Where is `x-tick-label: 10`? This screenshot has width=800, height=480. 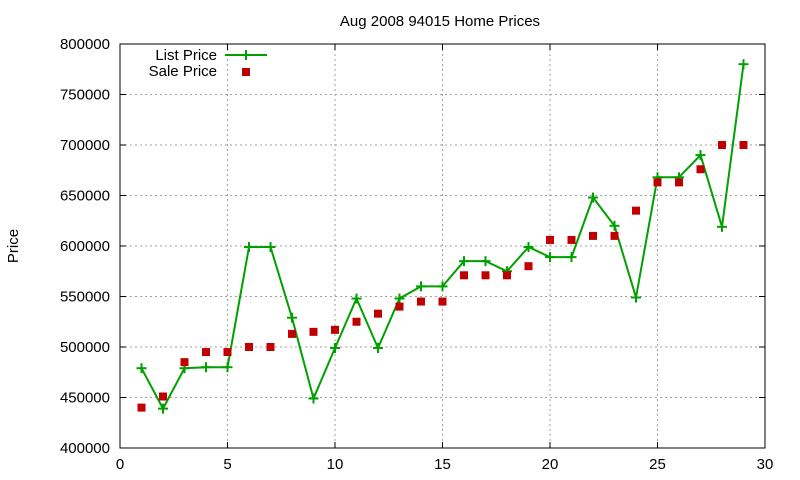
x-tick-label: 10 is located at coordinates (335, 464).